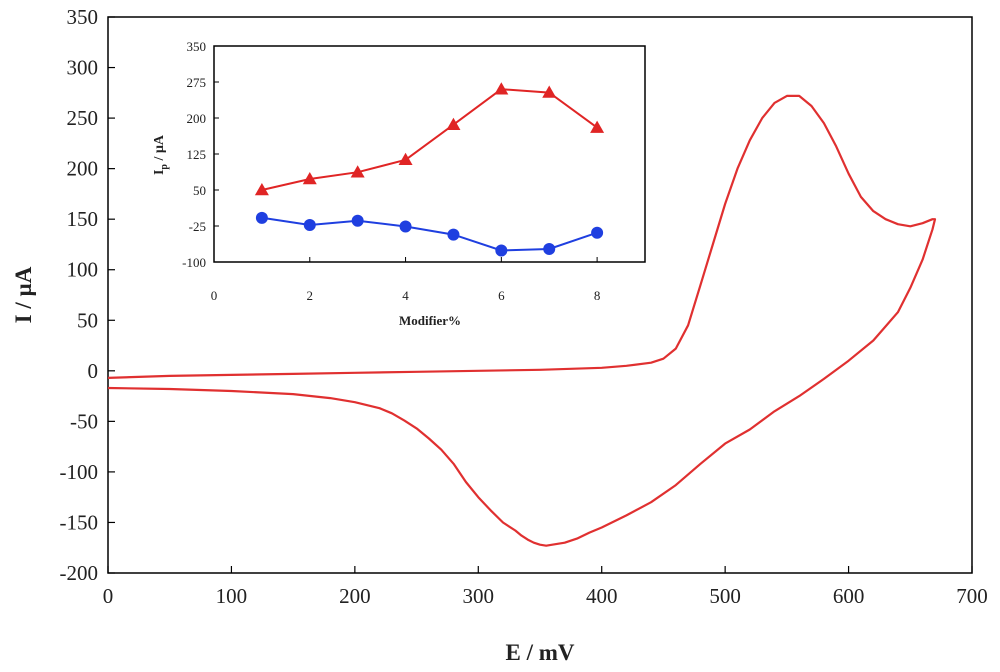  Describe the element at coordinates (108, 596) in the screenshot. I see `x-tick-label: 0` at that location.